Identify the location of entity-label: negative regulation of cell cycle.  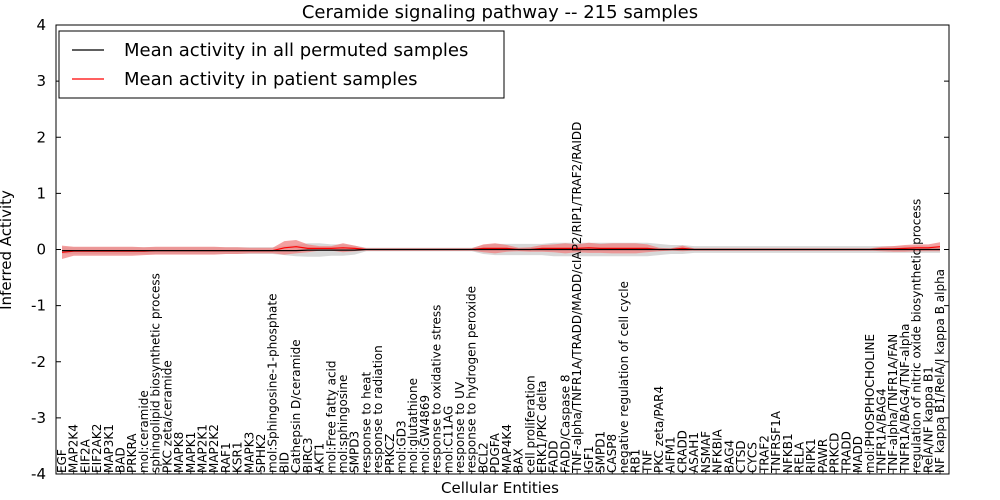
(624, 377).